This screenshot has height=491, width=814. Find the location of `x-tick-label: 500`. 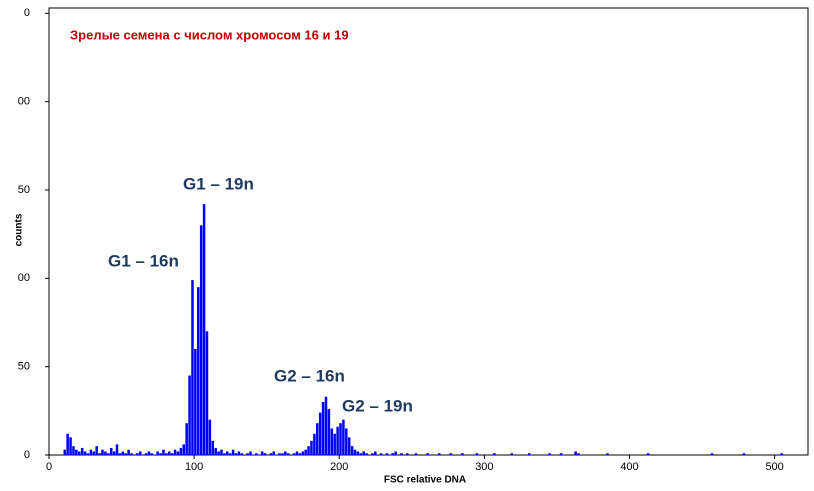

x-tick-label: 500 is located at coordinates (774, 467).